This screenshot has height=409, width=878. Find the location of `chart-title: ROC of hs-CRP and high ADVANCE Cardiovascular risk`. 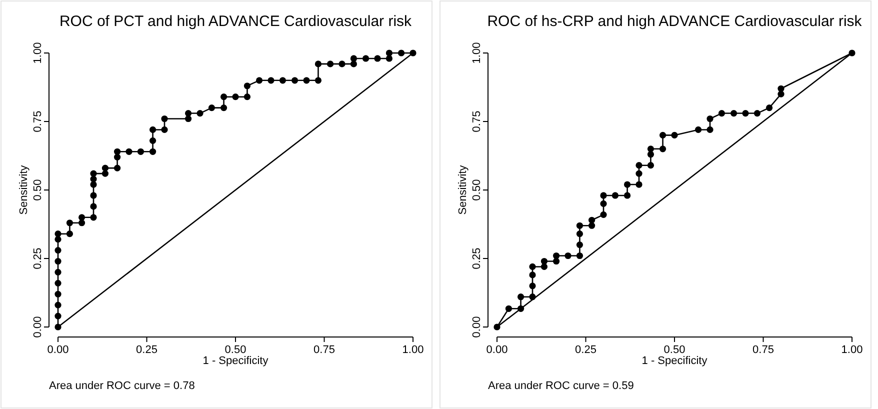

chart-title: ROC of hs-CRP and high ADVANCE Cardiovascular risk is located at coordinates (674, 21).